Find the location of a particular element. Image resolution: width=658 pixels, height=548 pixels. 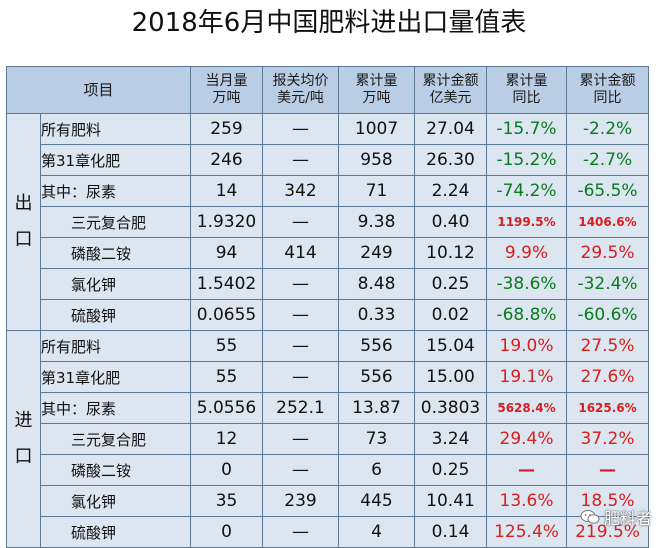

month-qty-cell: 1.9320 is located at coordinates (227, 222).